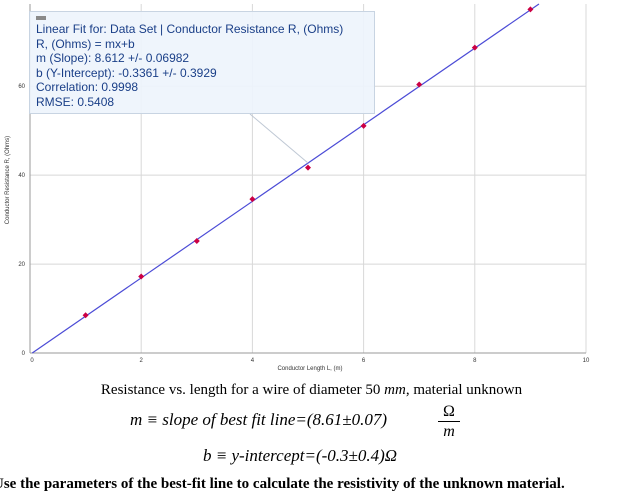 The image size is (623, 500). I want to click on slope-equation: m ≡ slope of best fit line=(8.61±0.07), so click(259, 419).